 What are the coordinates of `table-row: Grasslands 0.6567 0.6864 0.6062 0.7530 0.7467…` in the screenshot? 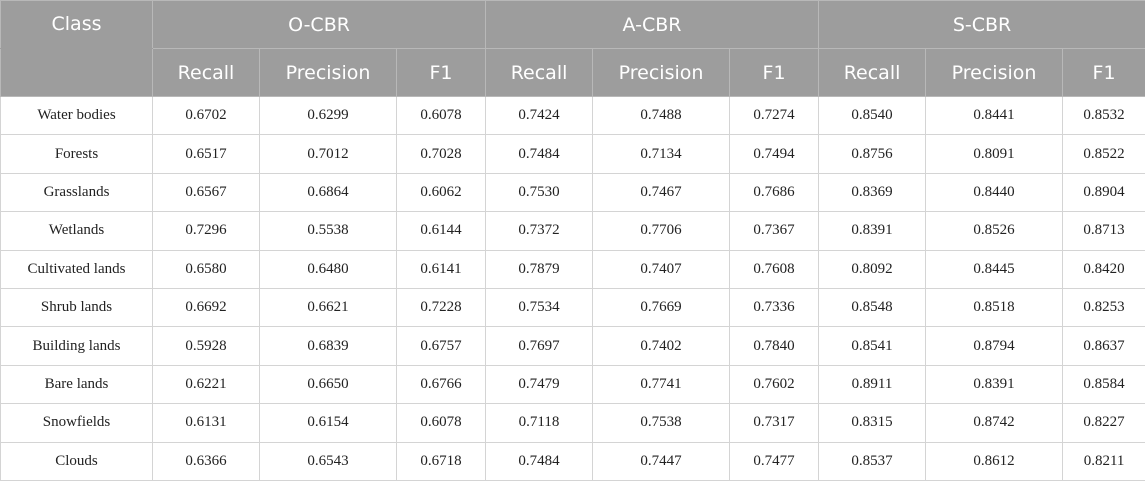 It's located at (572, 192).